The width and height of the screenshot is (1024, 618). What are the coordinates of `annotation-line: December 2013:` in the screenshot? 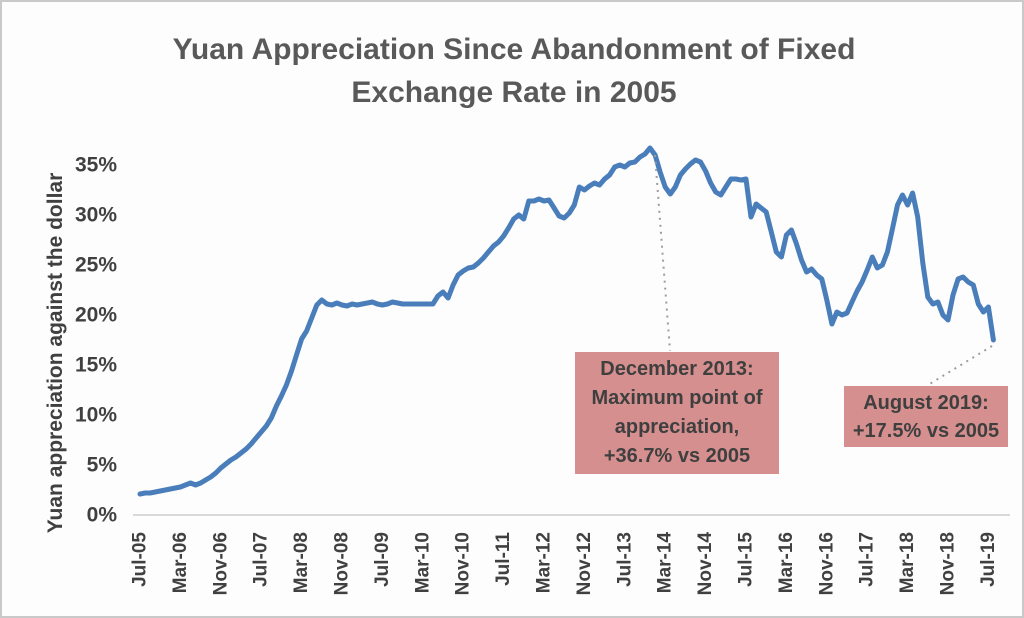 It's located at (677, 369).